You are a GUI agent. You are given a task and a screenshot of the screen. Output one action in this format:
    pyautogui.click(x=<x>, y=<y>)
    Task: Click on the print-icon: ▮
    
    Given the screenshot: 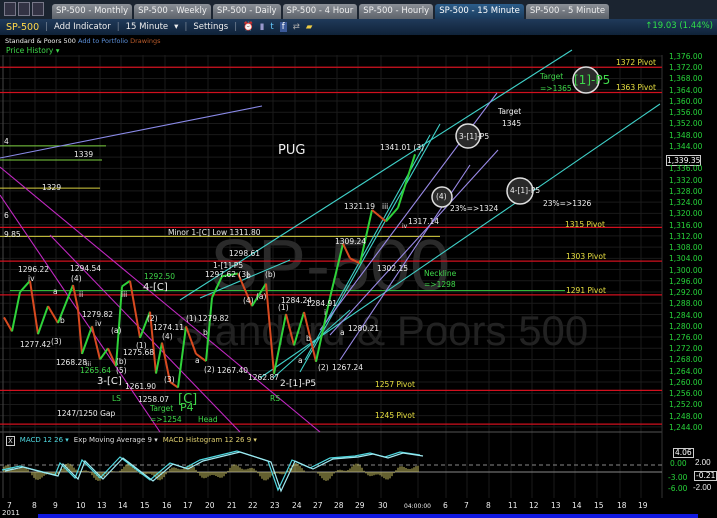 What is the action you would take?
    pyautogui.click(x=262, y=27)
    